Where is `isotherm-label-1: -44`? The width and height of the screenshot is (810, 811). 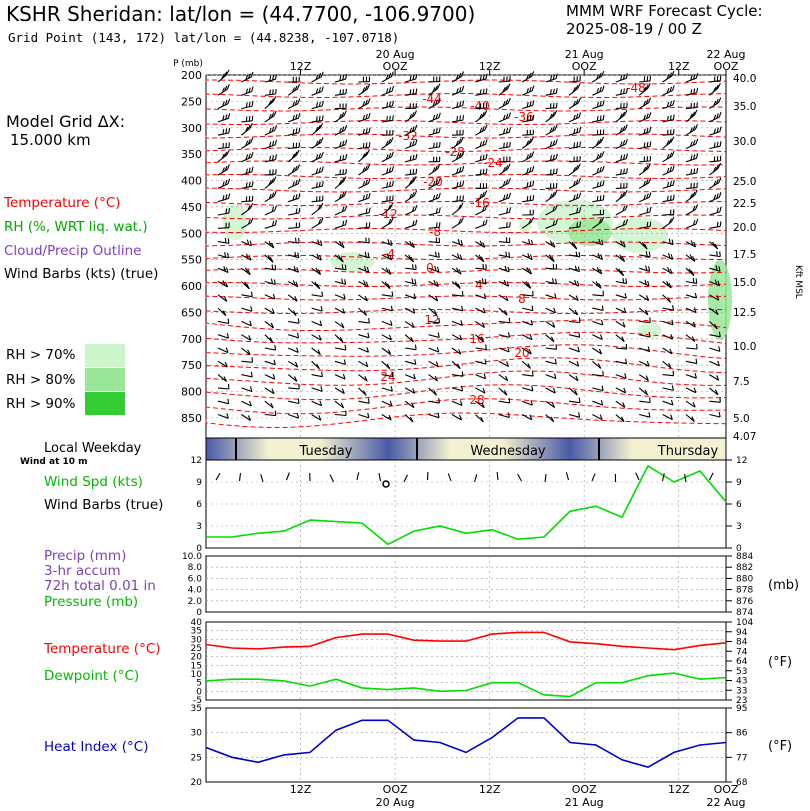 isotherm-label-1: -44 is located at coordinates (432, 99).